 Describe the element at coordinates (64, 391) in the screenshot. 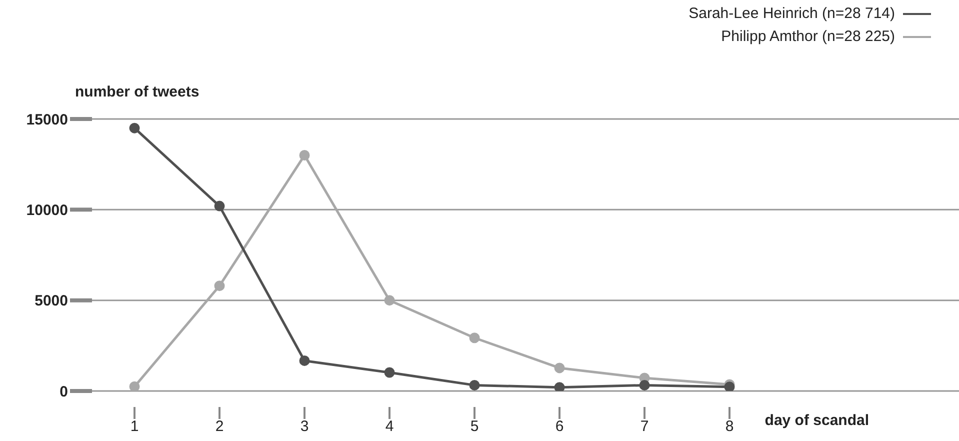

I see `y-tick-label: 0` at that location.